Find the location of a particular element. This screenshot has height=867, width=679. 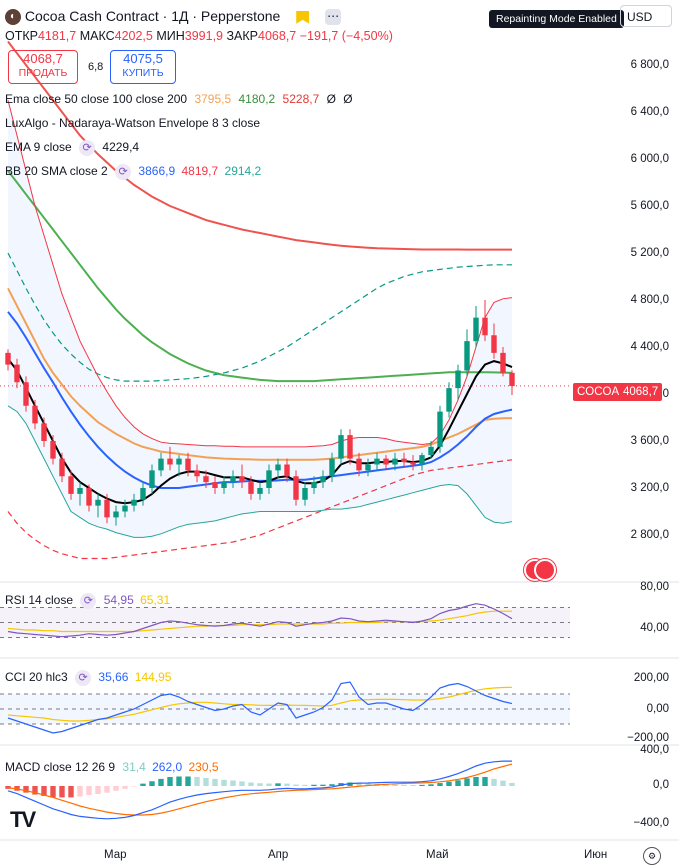

economic-event-icon is located at coordinates (545, 570).